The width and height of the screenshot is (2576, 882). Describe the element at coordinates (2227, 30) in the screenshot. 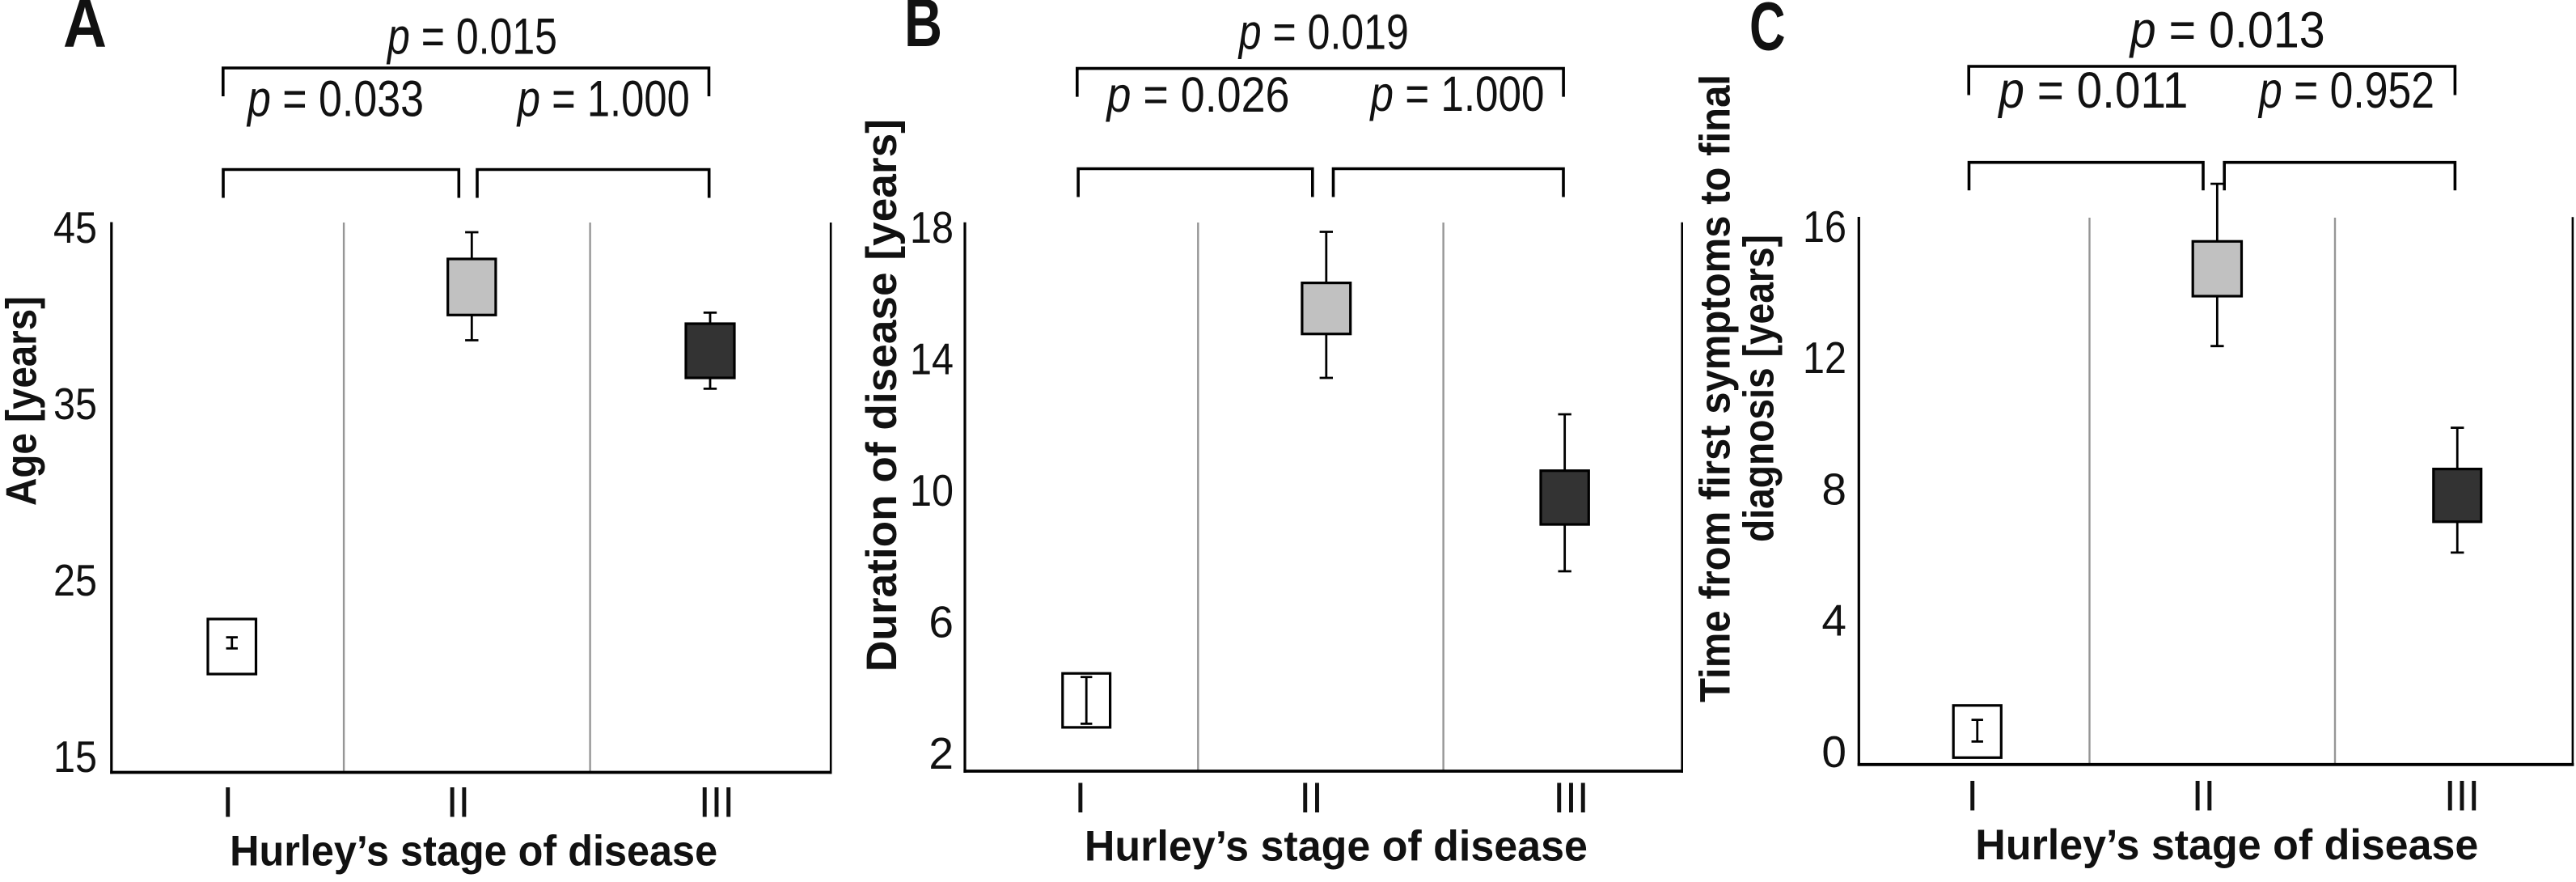

I see `svg-text: p = 0.013` at that location.